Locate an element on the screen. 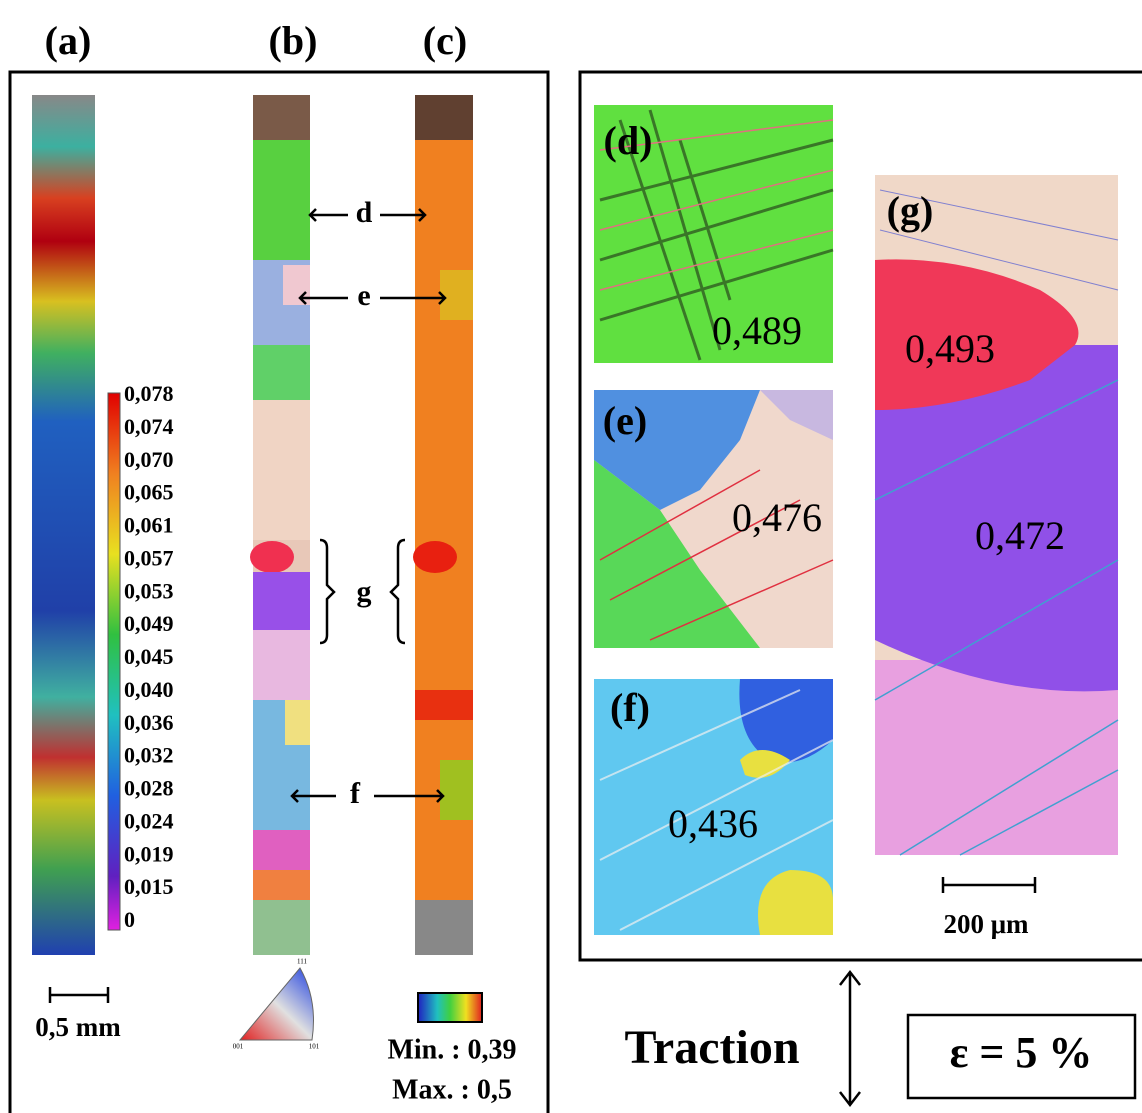  inset-label: (g) is located at coordinates (910, 210).